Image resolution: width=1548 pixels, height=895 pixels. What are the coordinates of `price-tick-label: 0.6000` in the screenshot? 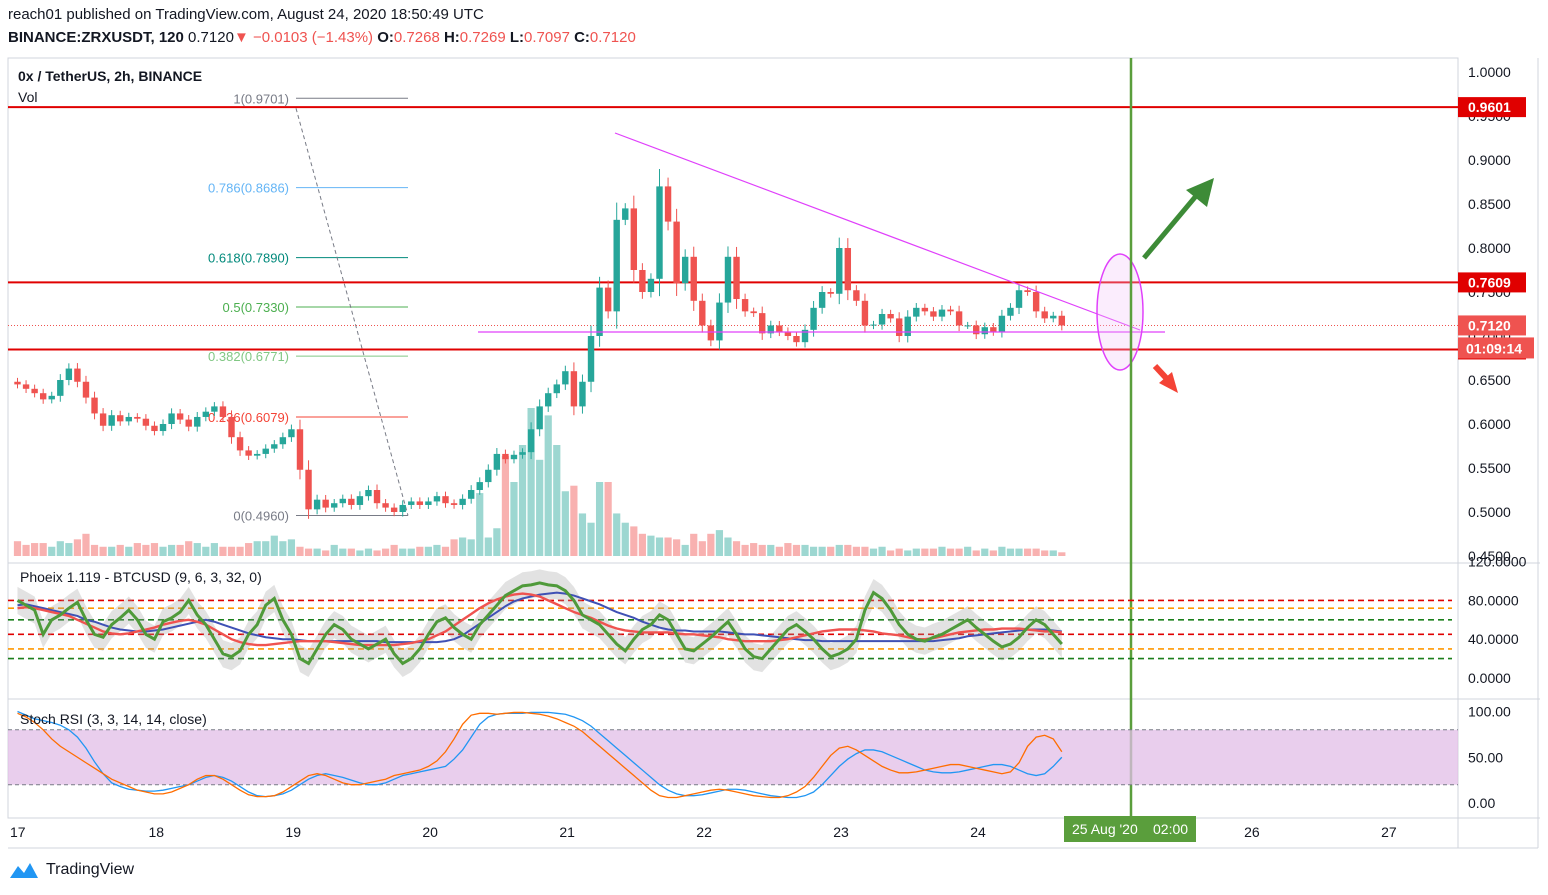 It's located at (1489, 424).